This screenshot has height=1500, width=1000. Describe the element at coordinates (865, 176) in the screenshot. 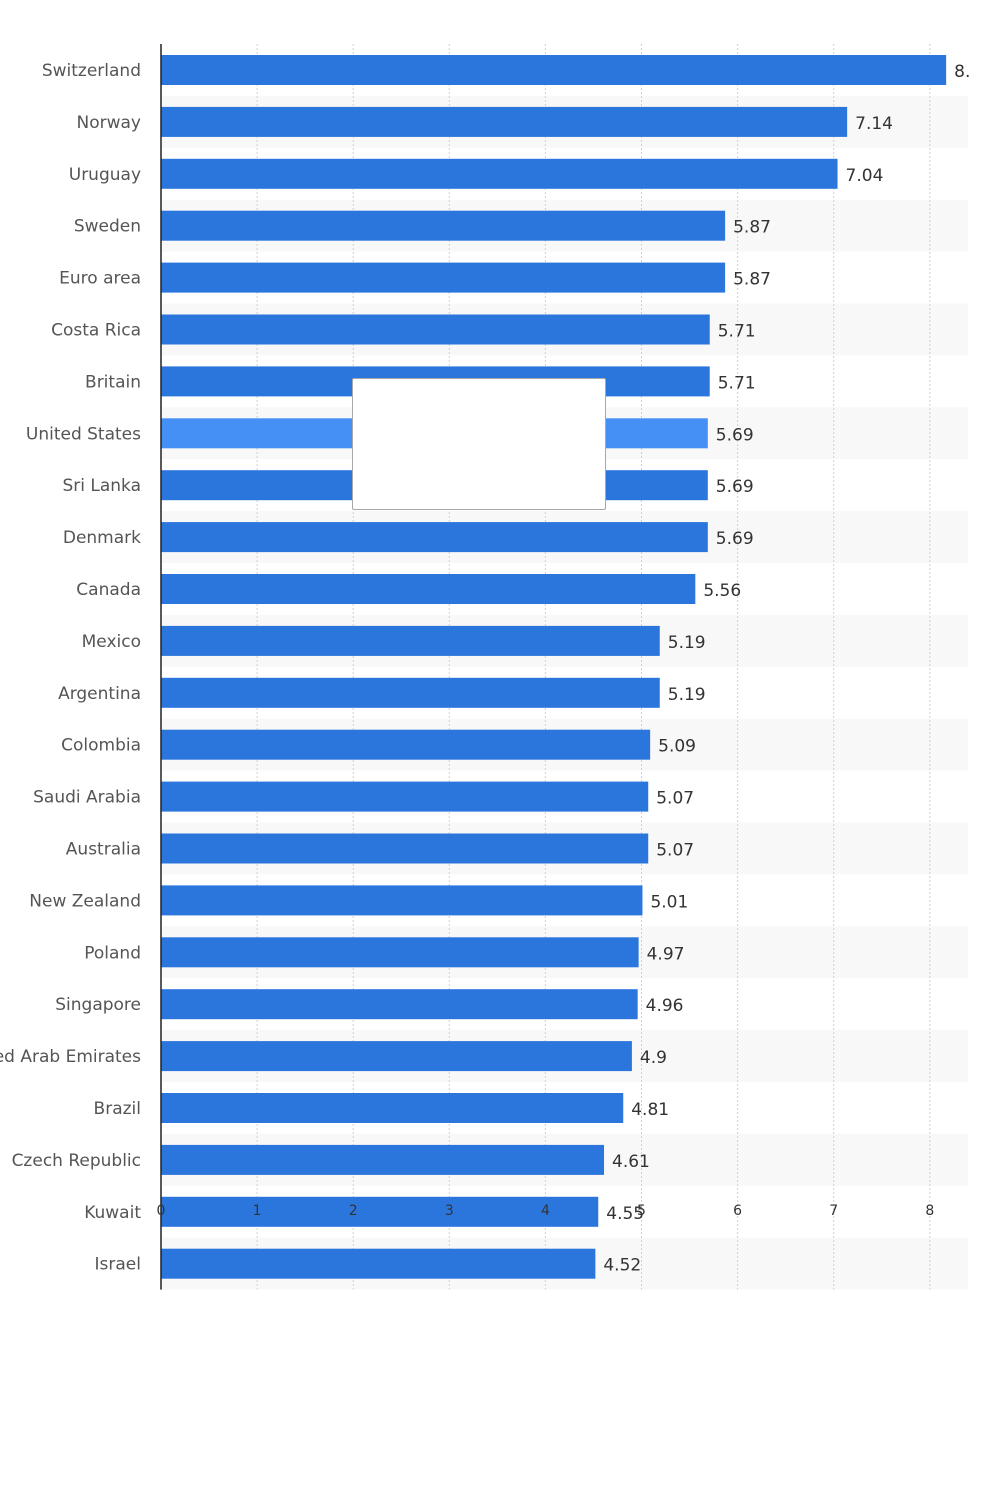

I see `value-label: 7.04` at that location.